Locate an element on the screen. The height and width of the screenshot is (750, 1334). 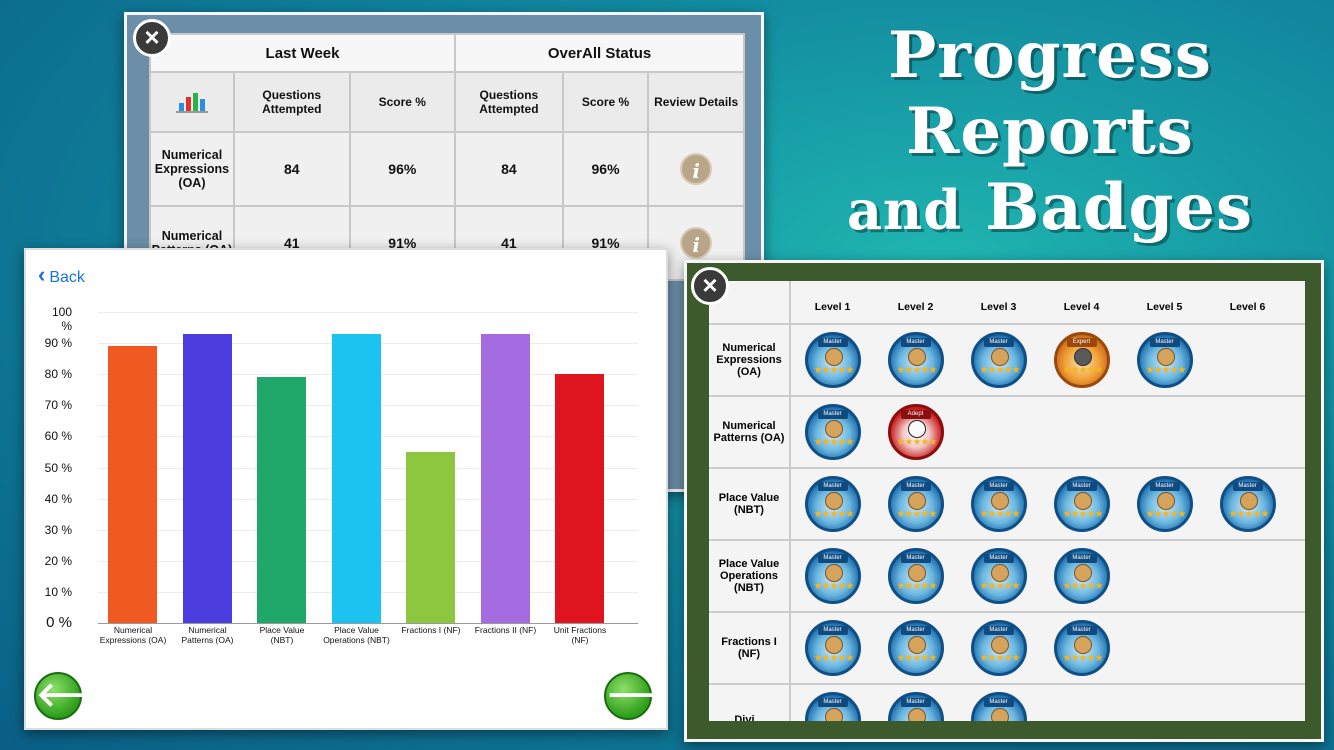
badge-label: Adept is located at coordinates (915, 414).